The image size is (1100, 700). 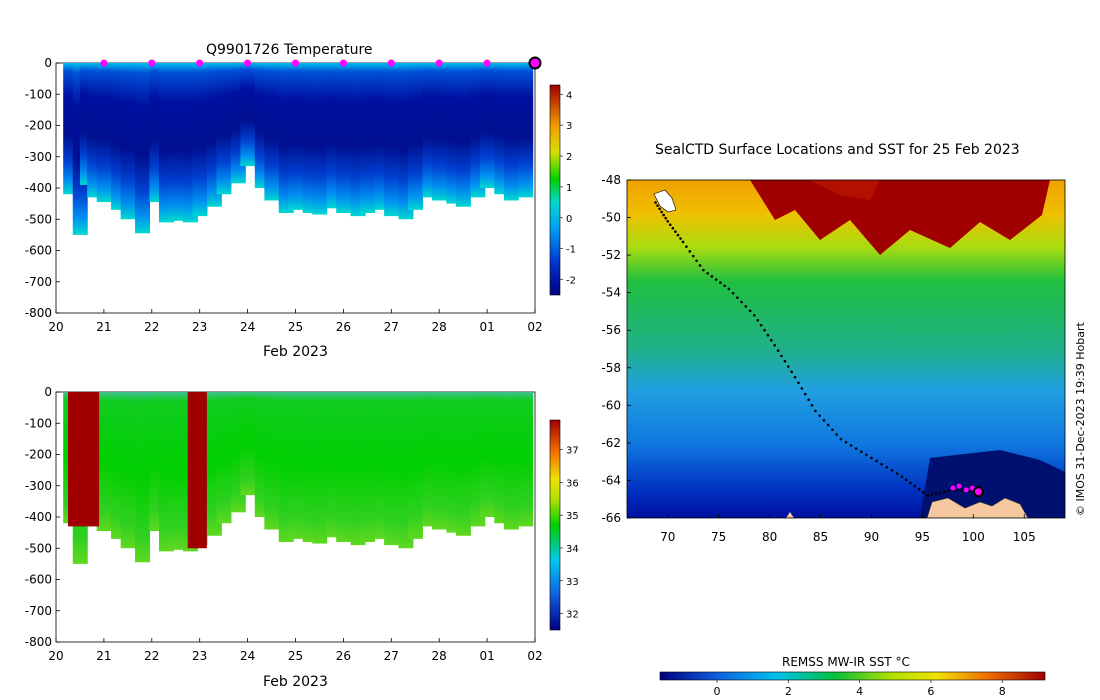 I want to click on salinity-ytick-label: 0, so click(x=48, y=392).